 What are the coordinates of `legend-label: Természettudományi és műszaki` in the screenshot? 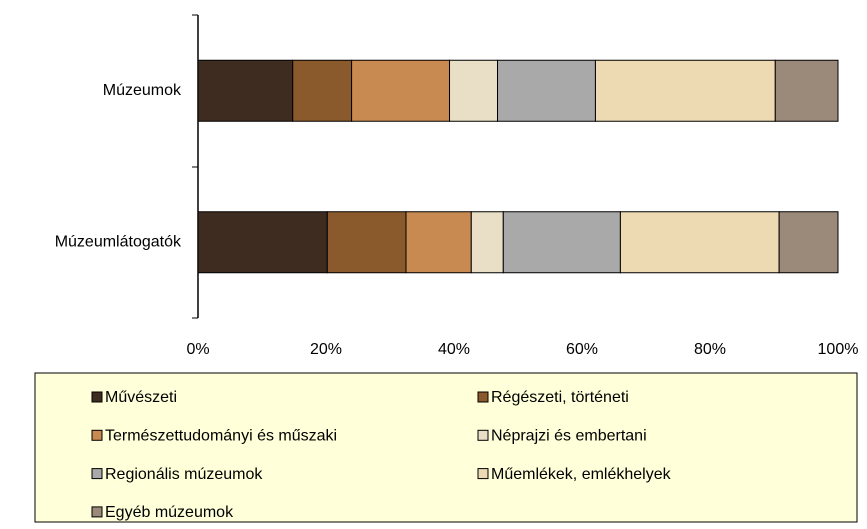 It's located at (221, 436).